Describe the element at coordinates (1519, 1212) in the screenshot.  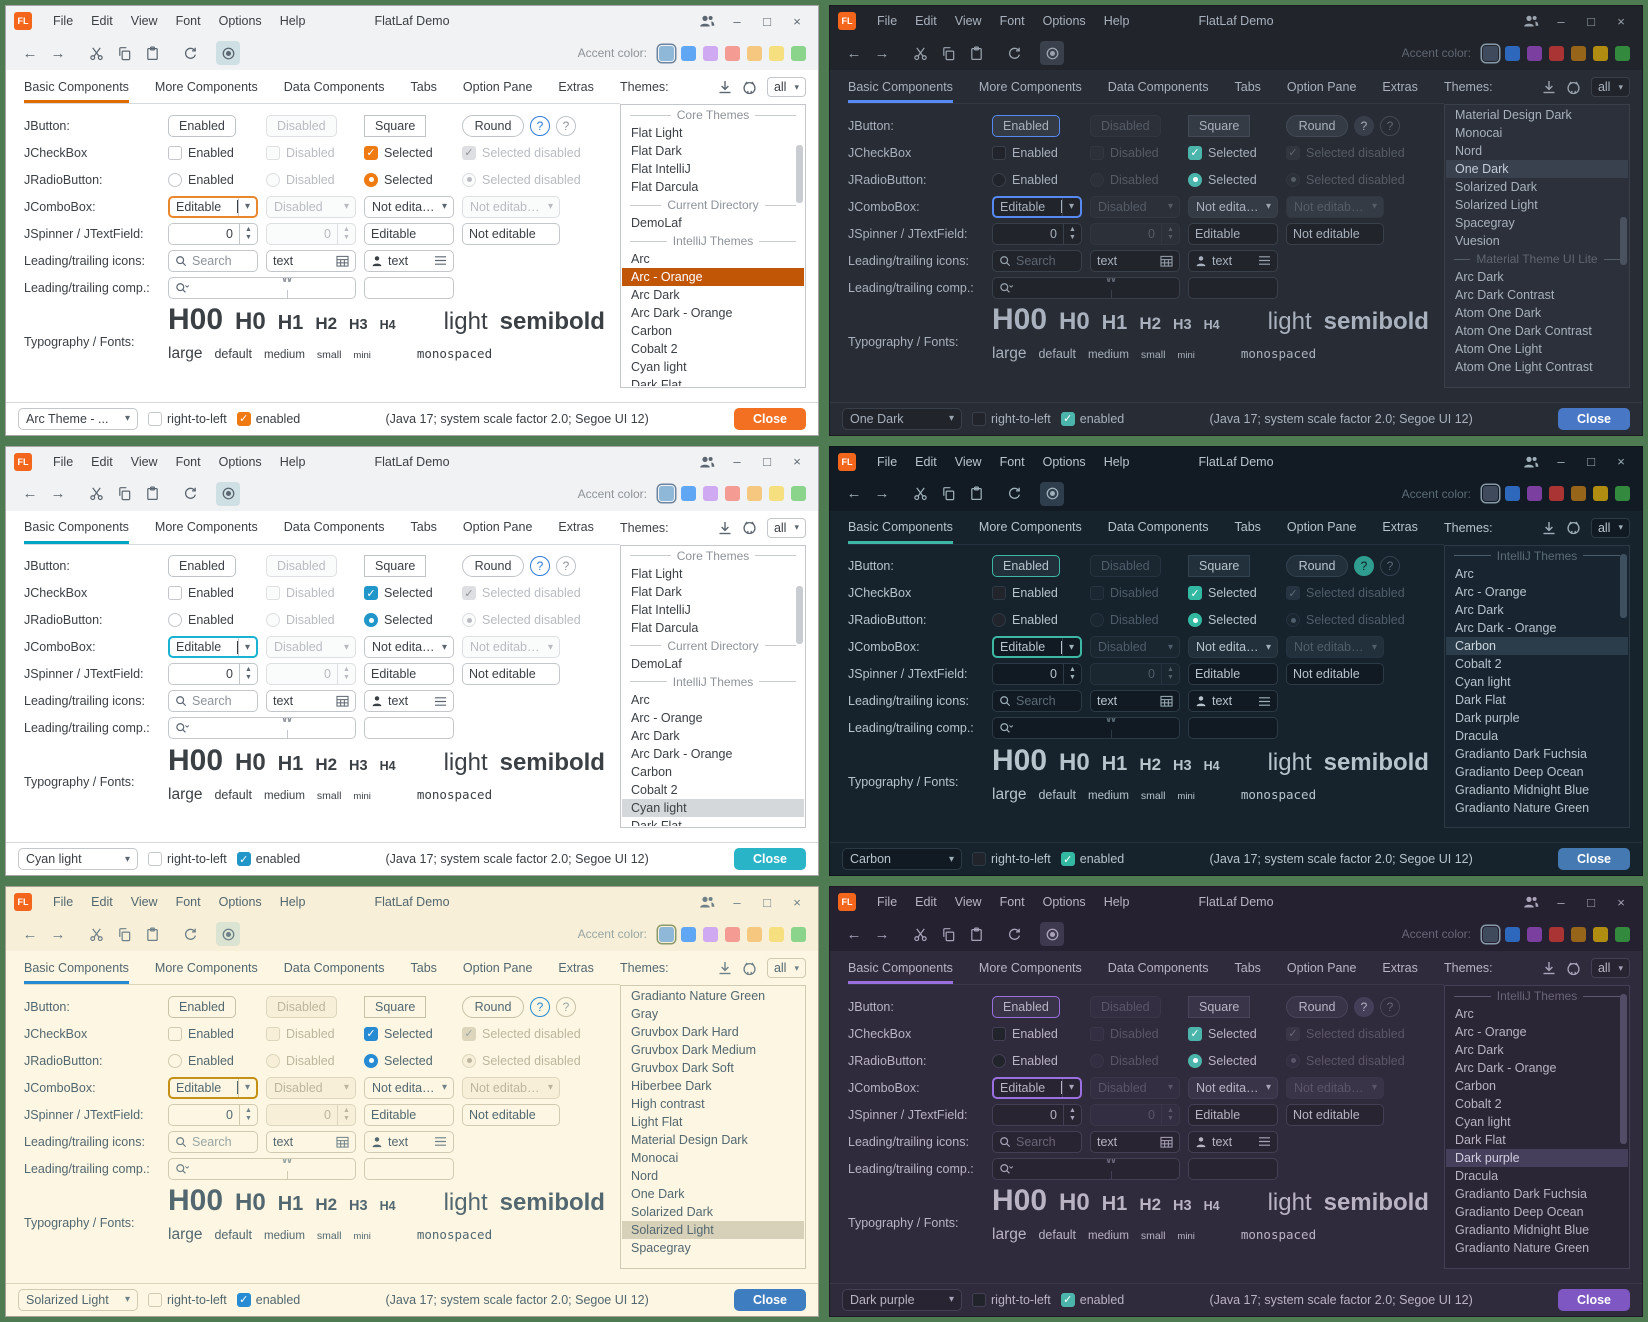
I see `theme-list-item: Gradianto Deep Ocean` at that location.